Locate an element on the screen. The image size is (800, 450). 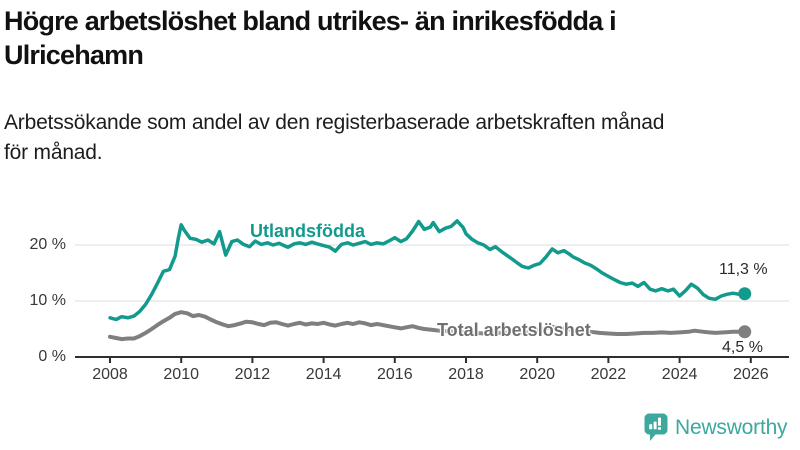
x-tick-label: 2014 is located at coordinates (323, 374).